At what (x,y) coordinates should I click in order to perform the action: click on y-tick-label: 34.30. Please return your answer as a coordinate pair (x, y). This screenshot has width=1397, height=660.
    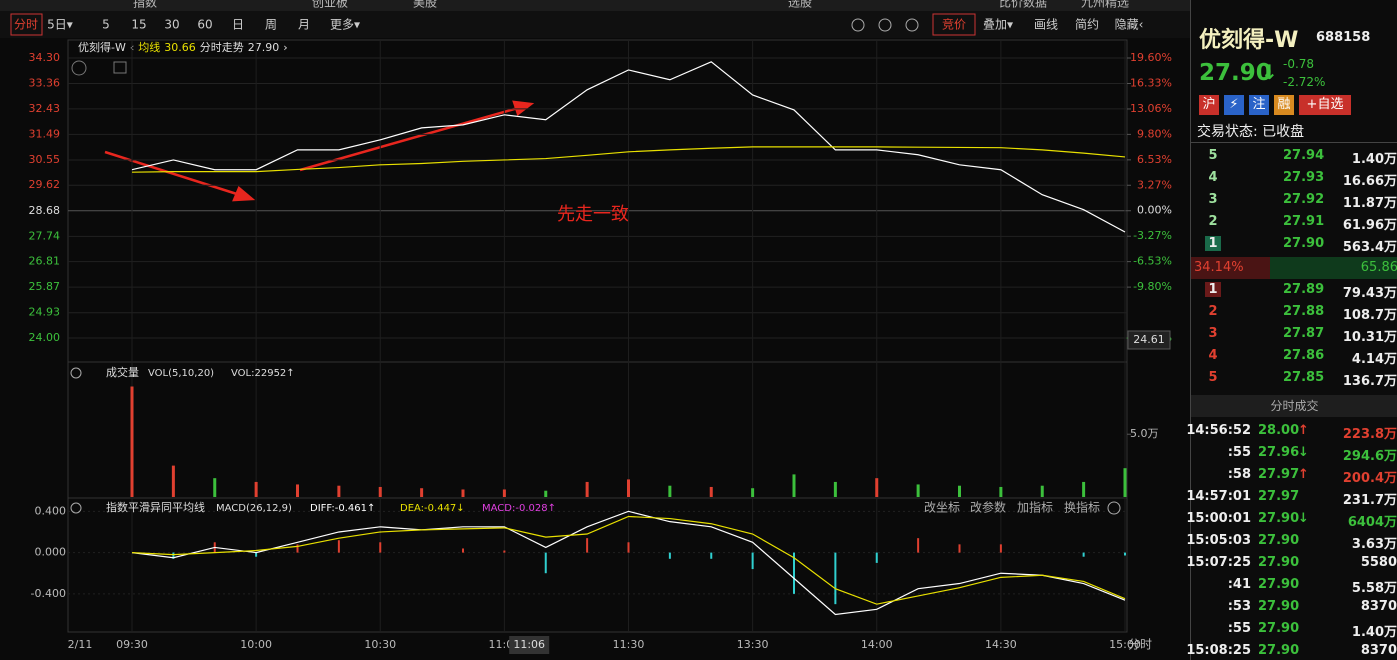
    Looking at the image, I should click on (45, 57).